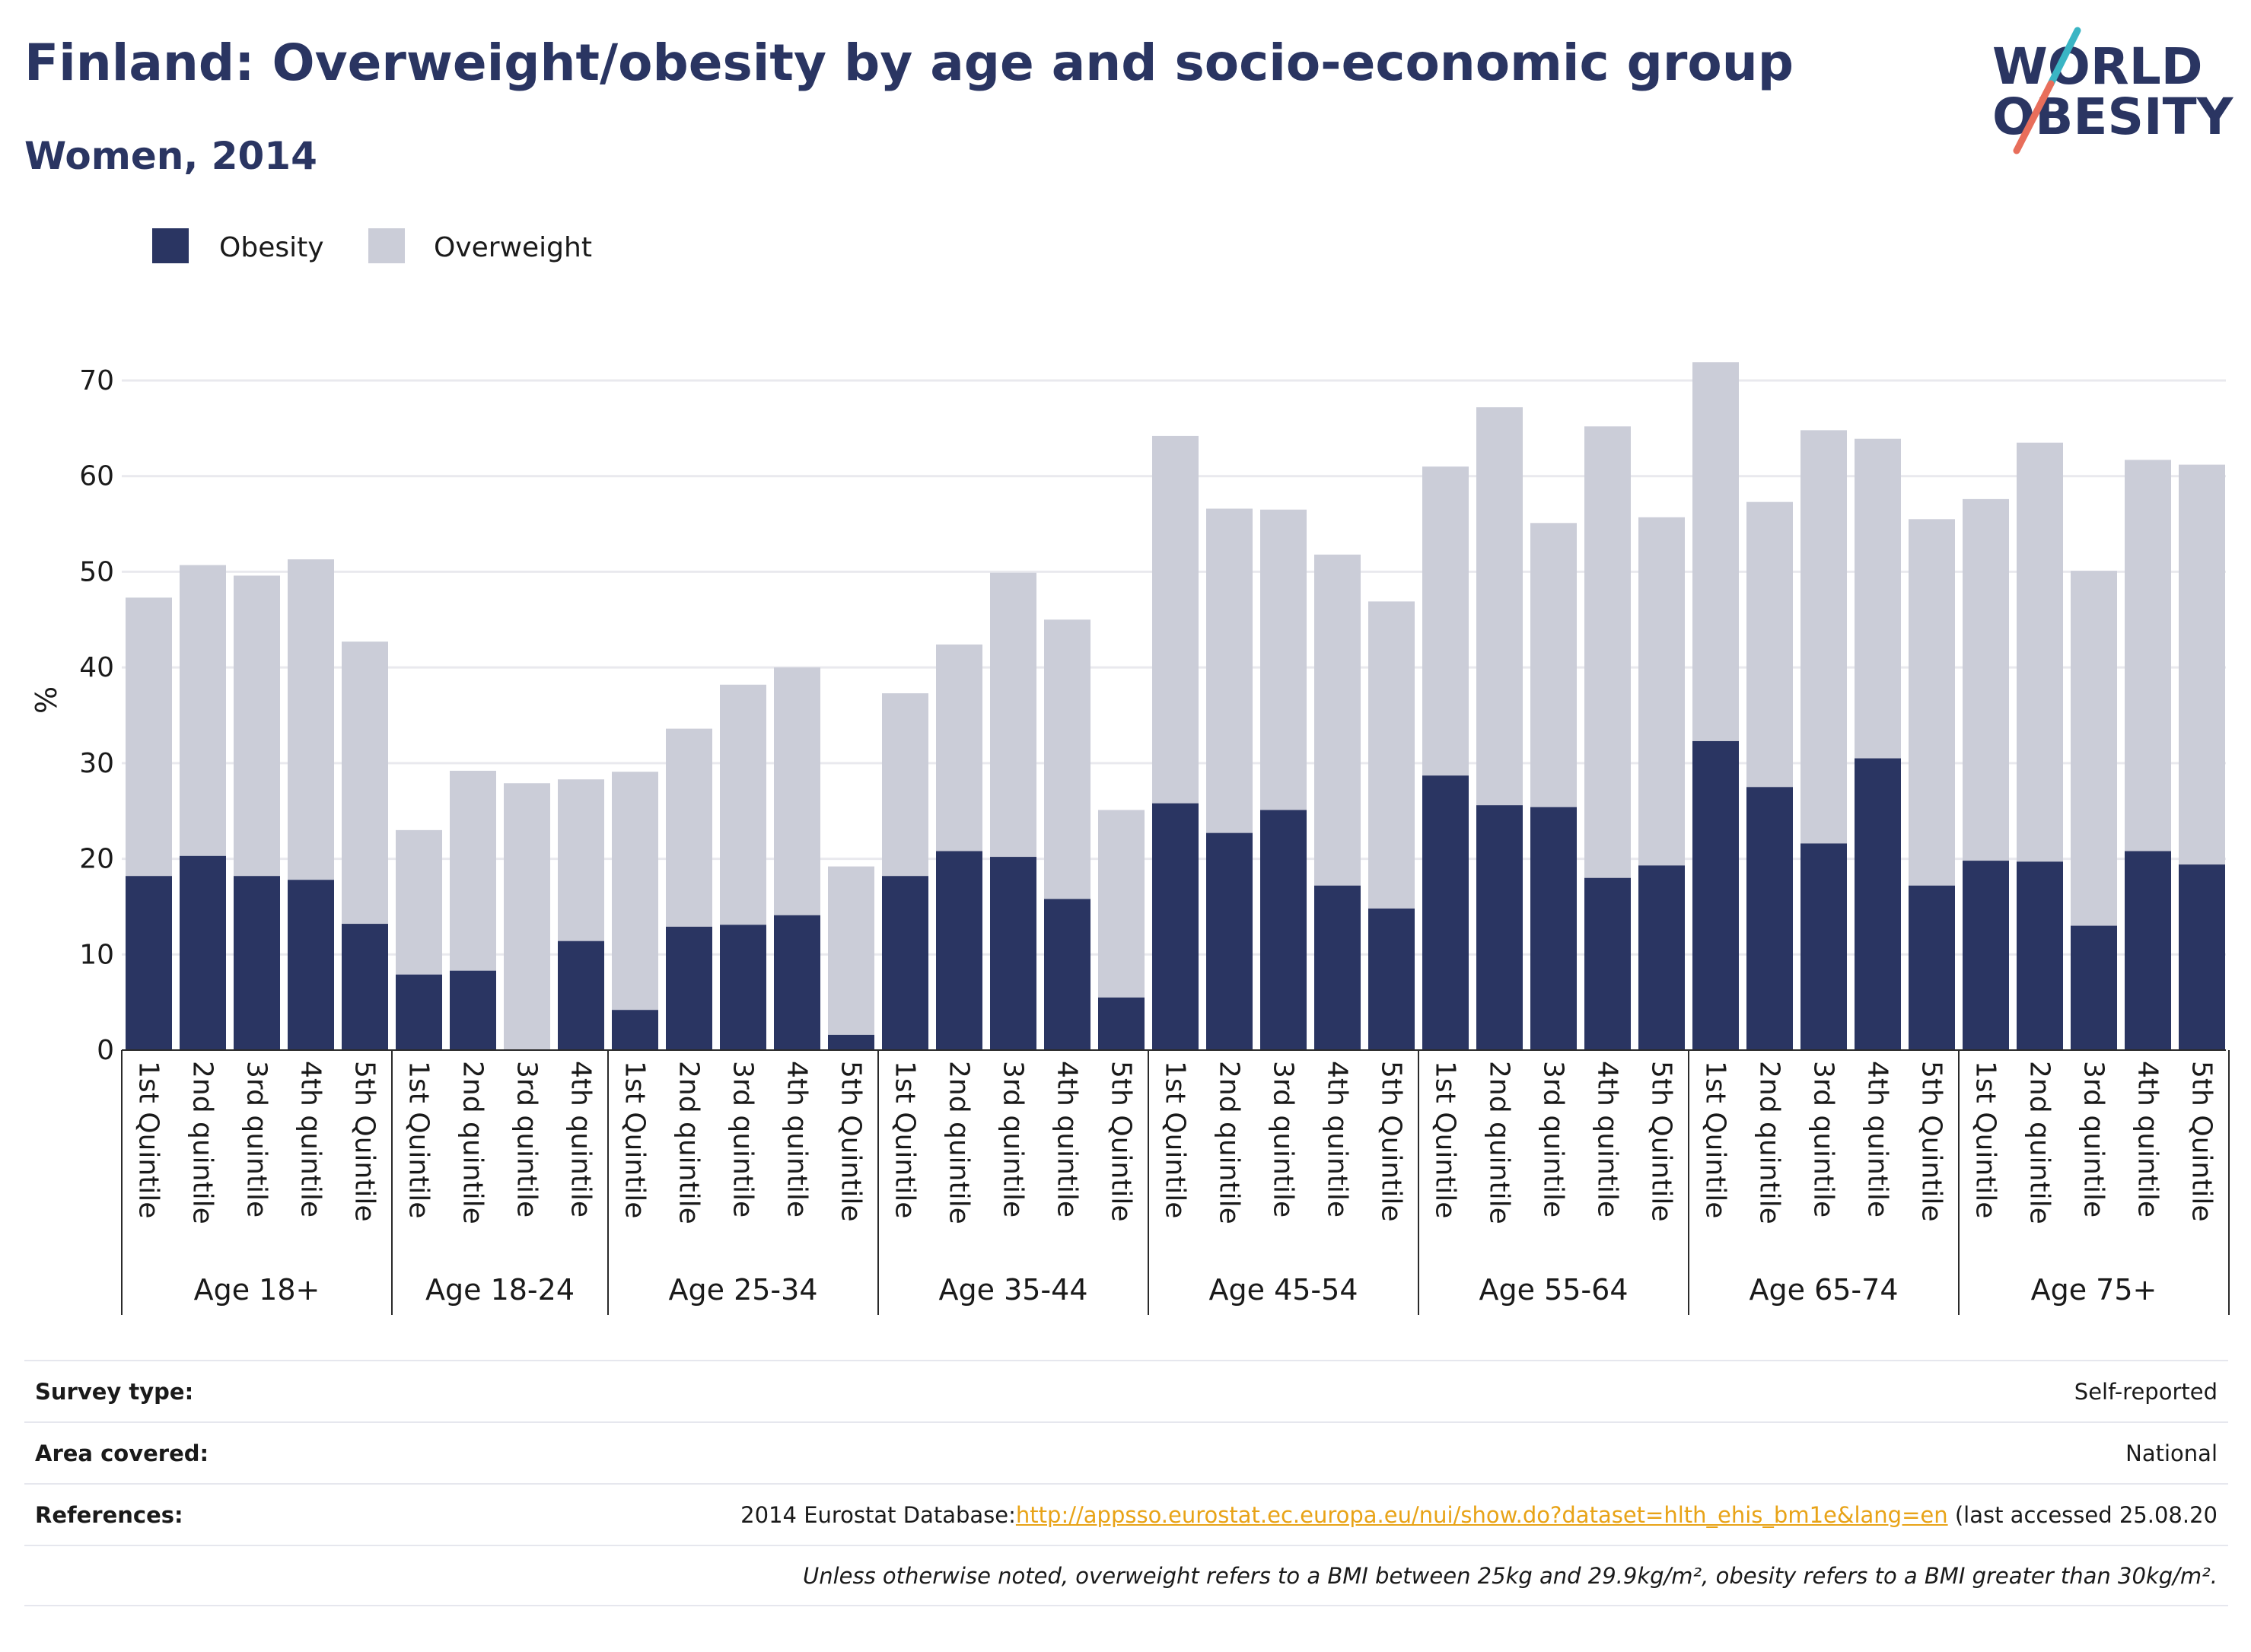 Image resolution: width=2251 pixels, height=1652 pixels. Describe the element at coordinates (2146, 1391) in the screenshot. I see `survey-type-value: Self-reported` at that location.